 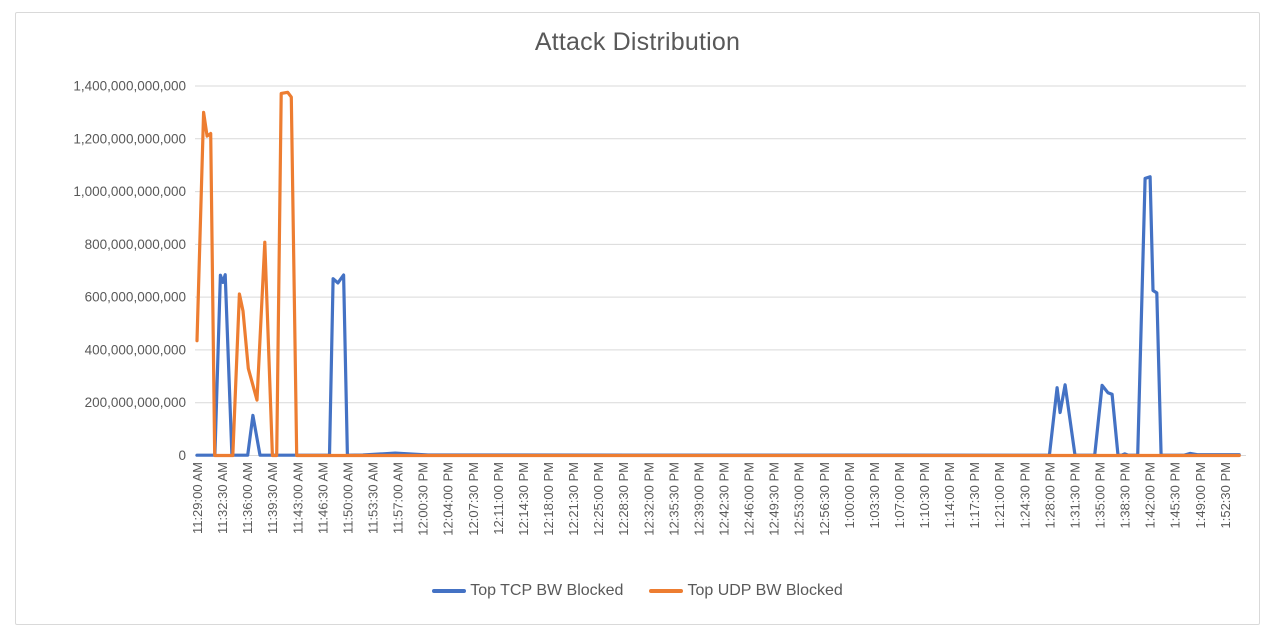 I want to click on y-axis-tick-label: 200,000,000,000, so click(x=135, y=402).